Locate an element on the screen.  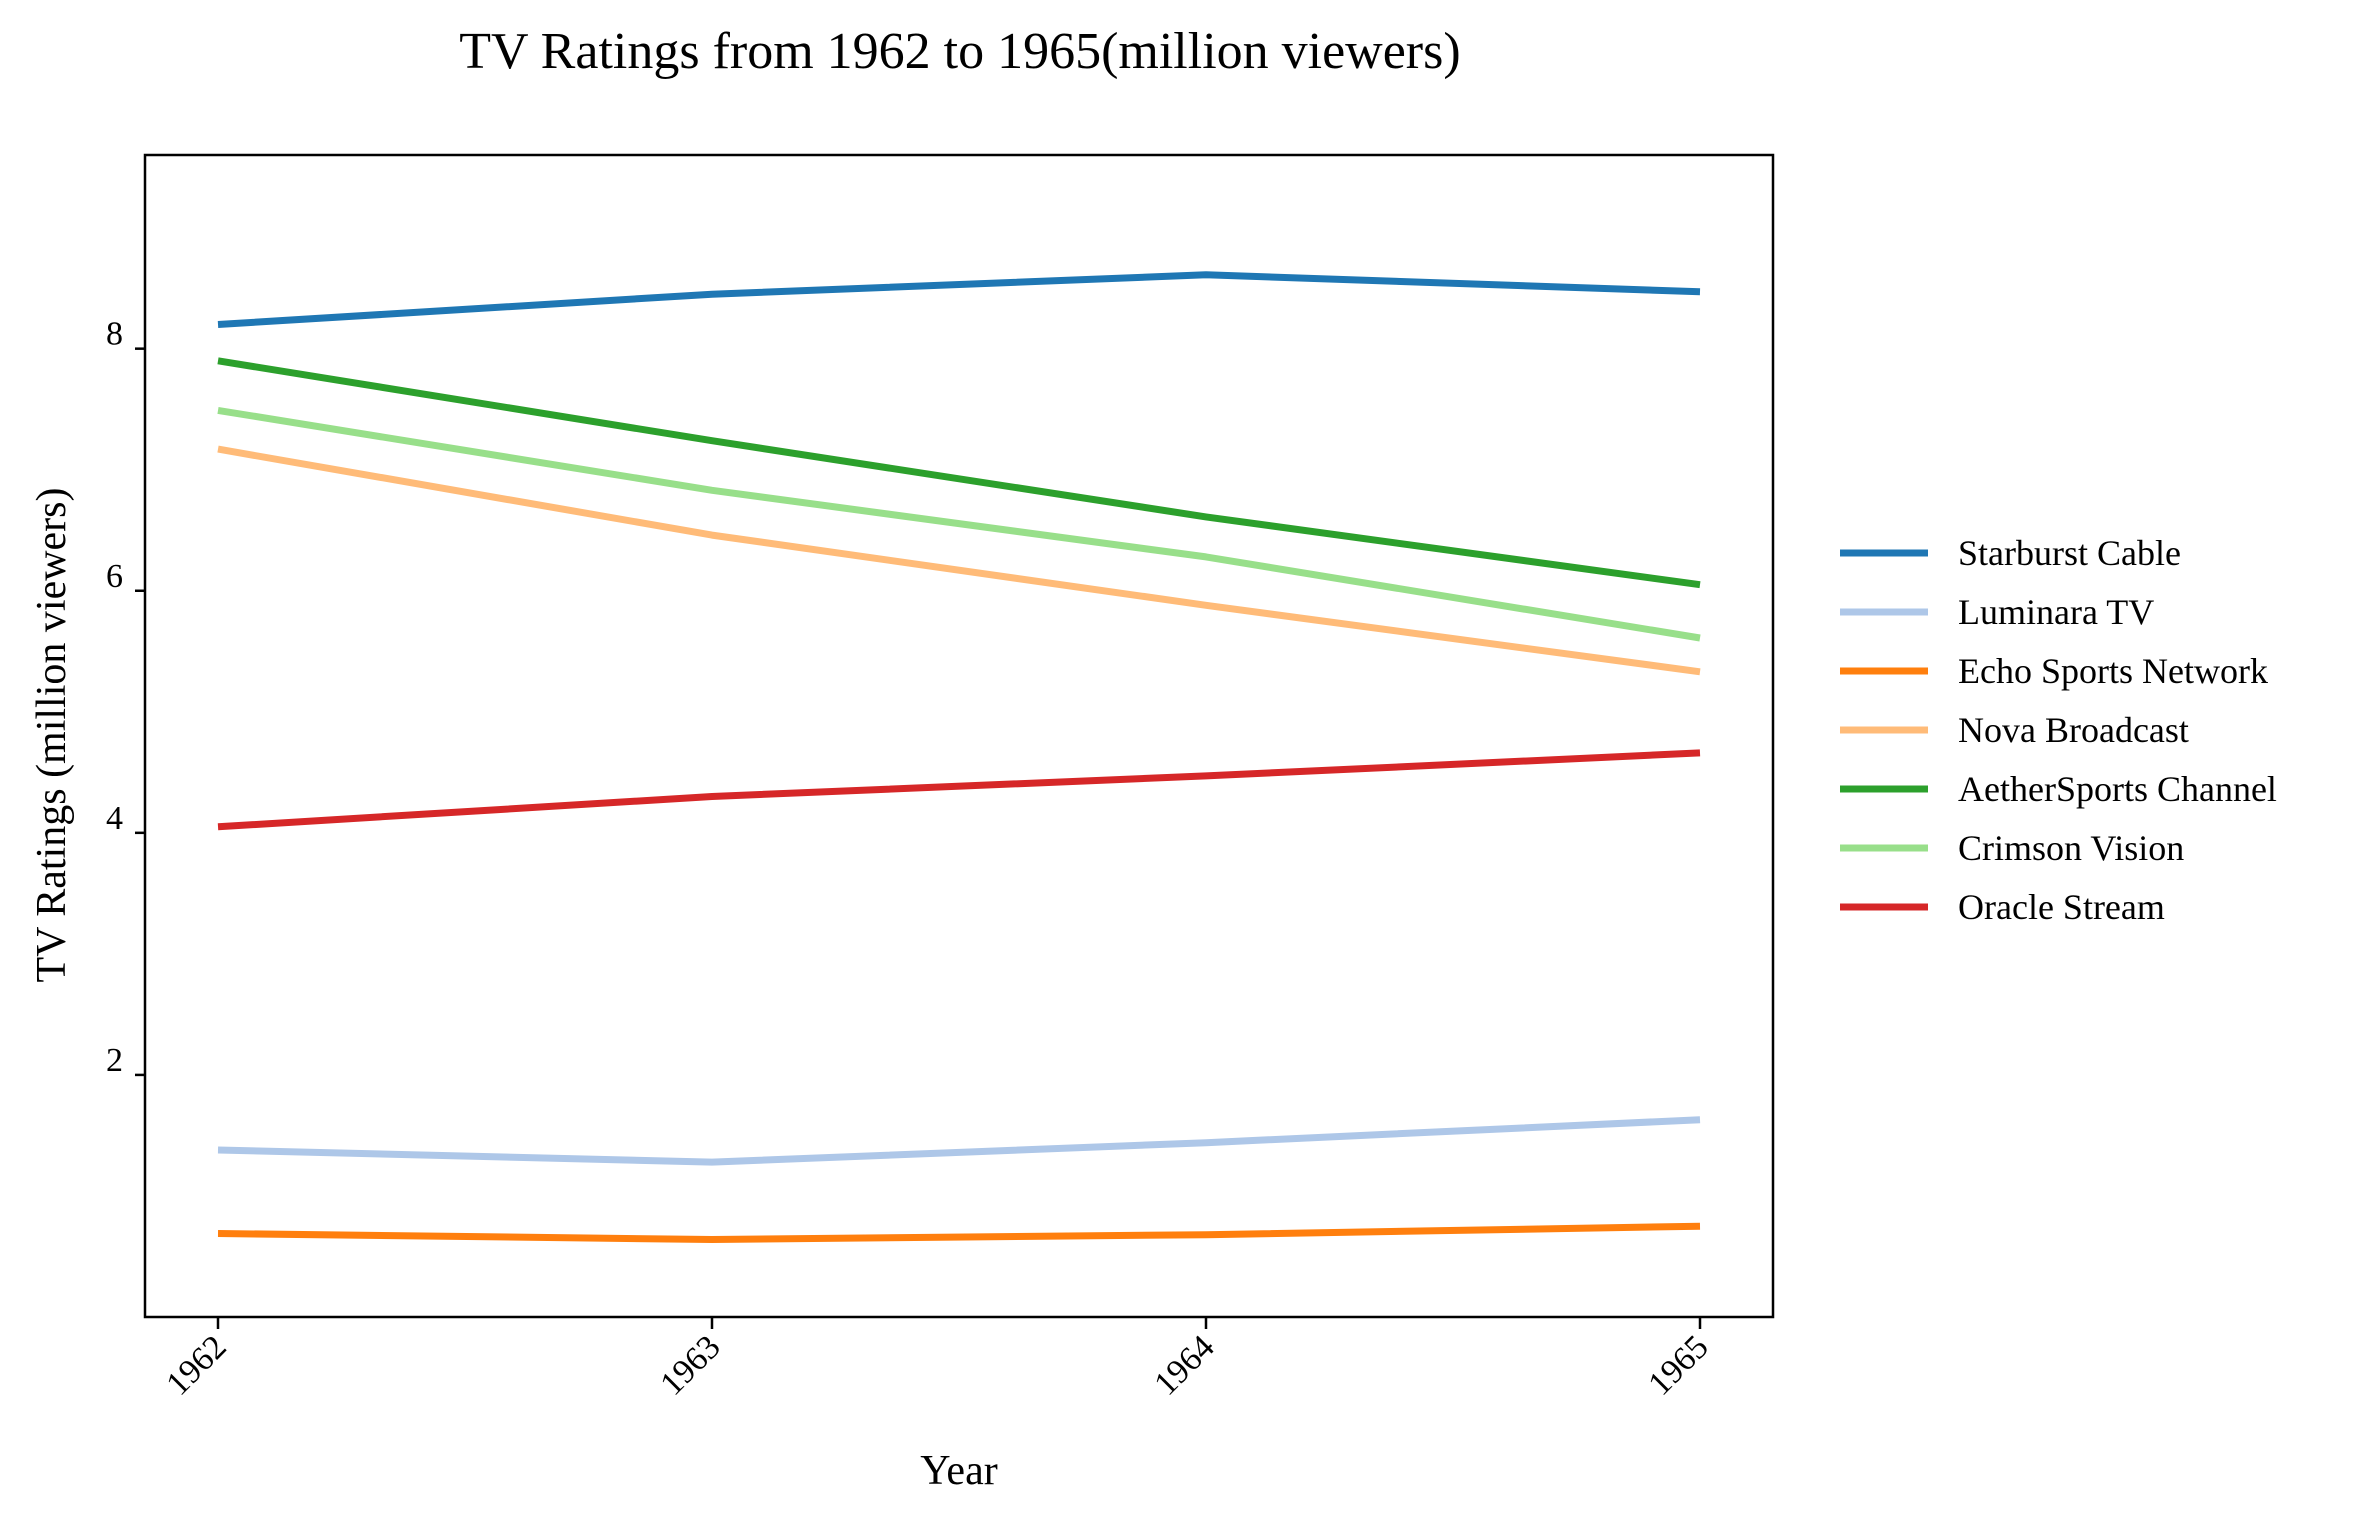
x-axis: 1962 1963 1964 1965 is located at coordinates (937, 1360).